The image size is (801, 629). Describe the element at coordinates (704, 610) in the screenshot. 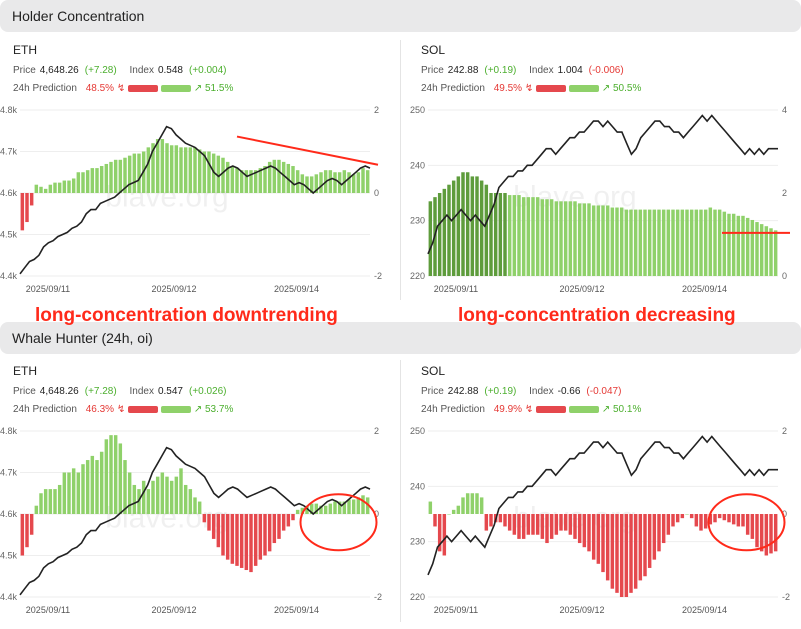

I see `x-tick-label: 2025/09/14` at that location.